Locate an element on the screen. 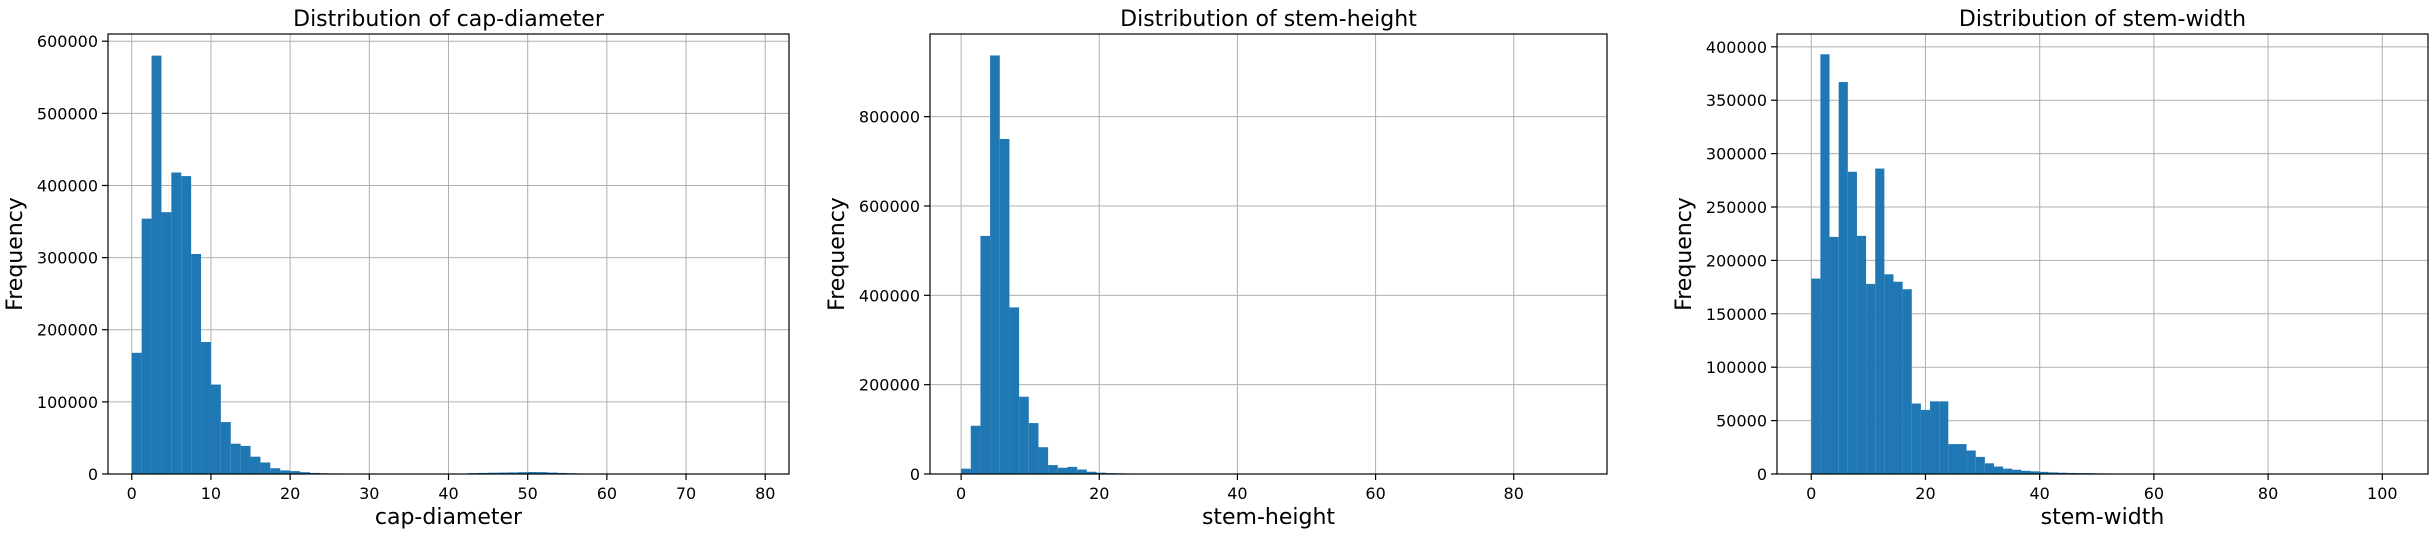 The width and height of the screenshot is (2436, 536). x-axis-label: stem-width is located at coordinates (2103, 517).